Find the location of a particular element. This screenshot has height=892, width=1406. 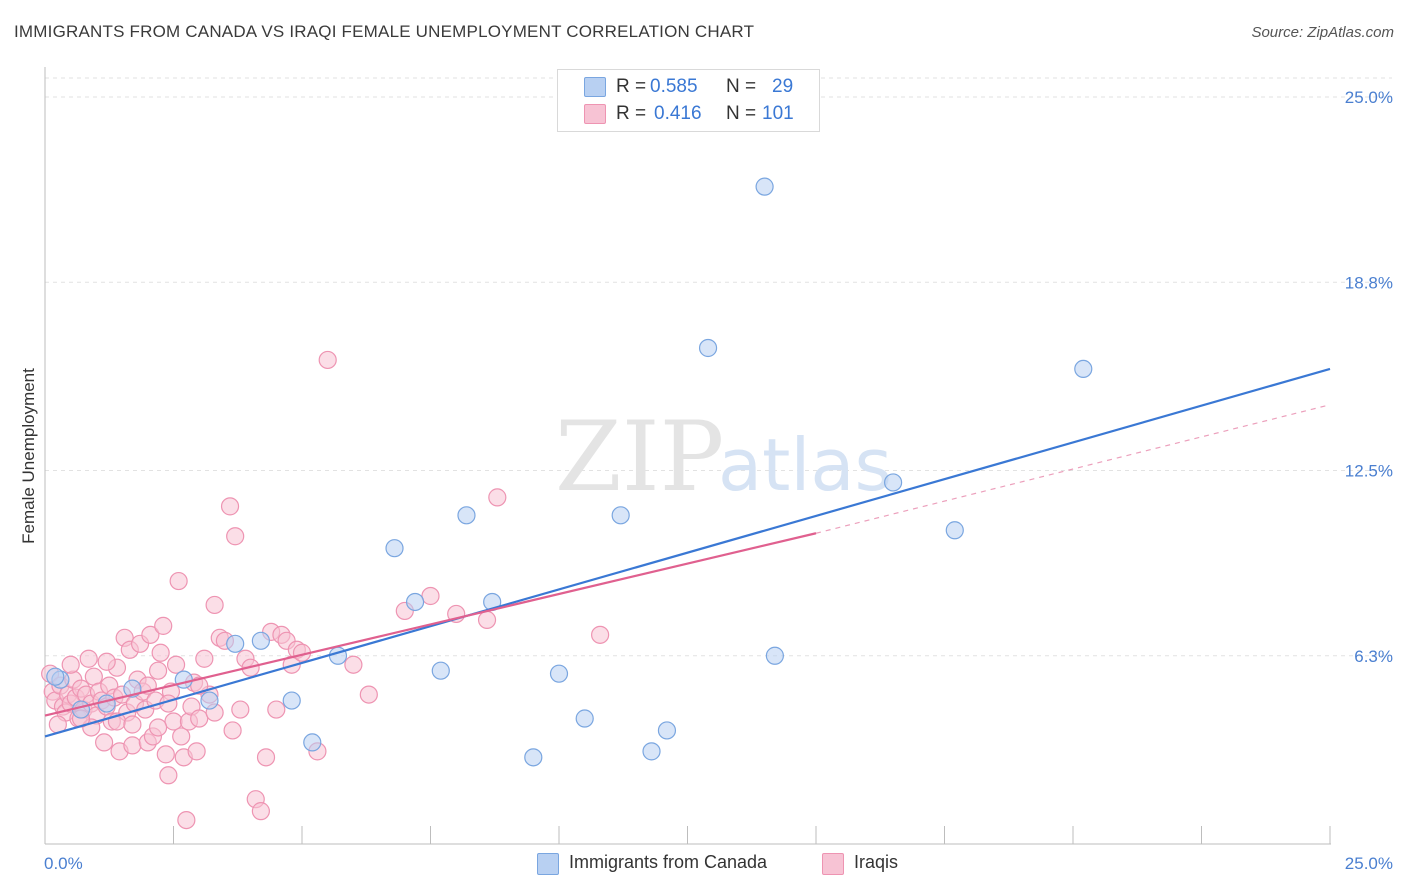

source-label: Source: ZipAtlas.com is located at coordinates (1322, 32).